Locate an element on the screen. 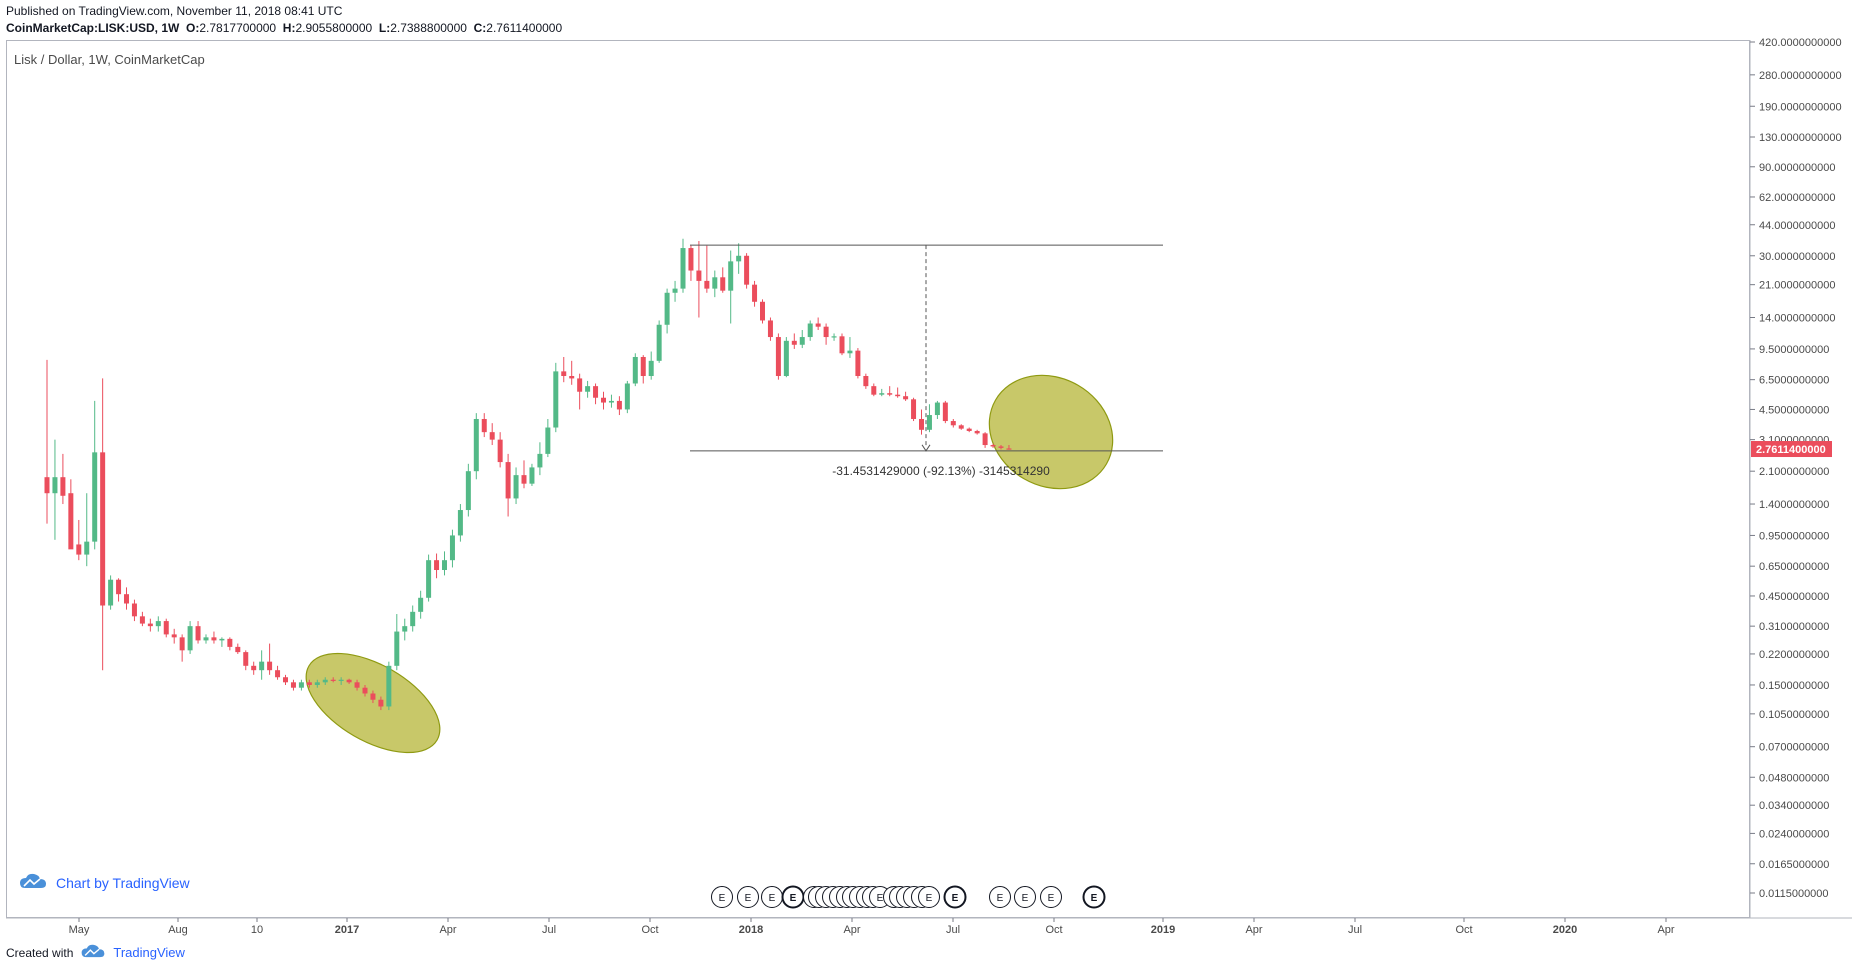 This screenshot has width=1852, height=970. close-value: 2.7611400000 is located at coordinates (524, 28).